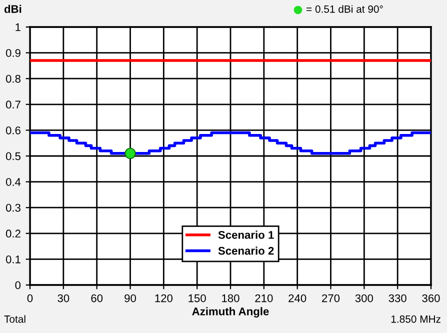 The height and width of the screenshot is (333, 447). What do you see at coordinates (18, 27) in the screenshot?
I see `y-tick-label: 1` at bounding box center [18, 27].